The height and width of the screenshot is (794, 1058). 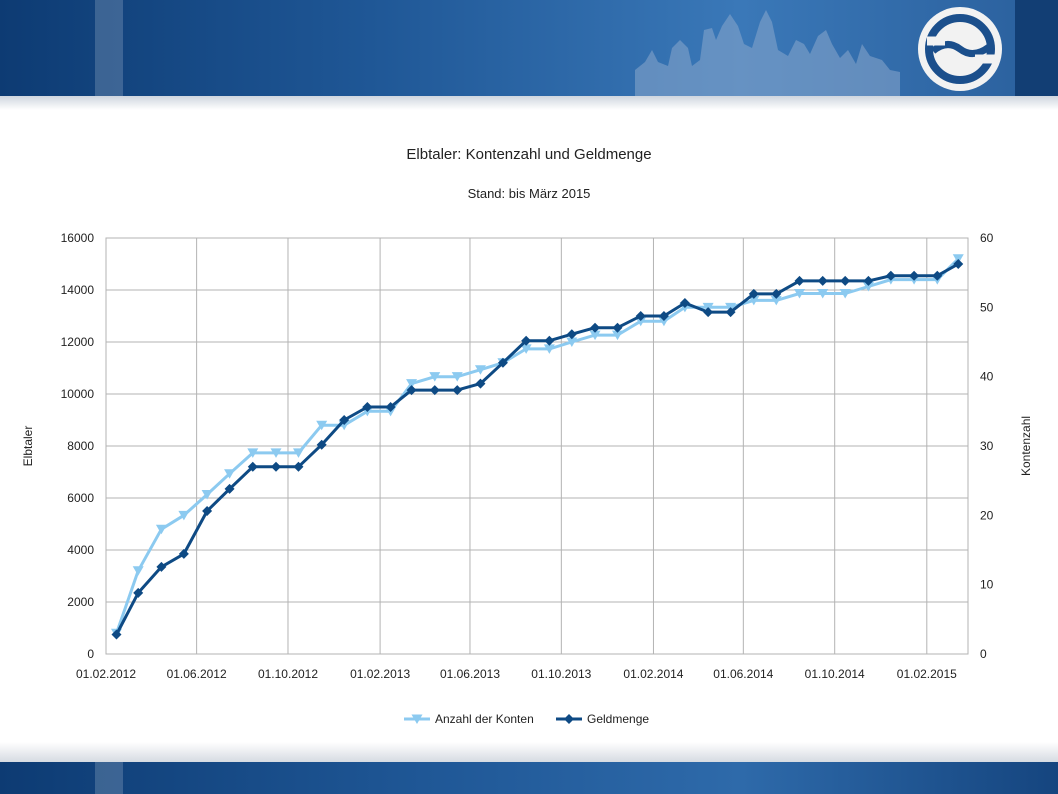 What do you see at coordinates (529, 193) in the screenshot?
I see `chart-subtitle: Stand: bis März 2015` at bounding box center [529, 193].